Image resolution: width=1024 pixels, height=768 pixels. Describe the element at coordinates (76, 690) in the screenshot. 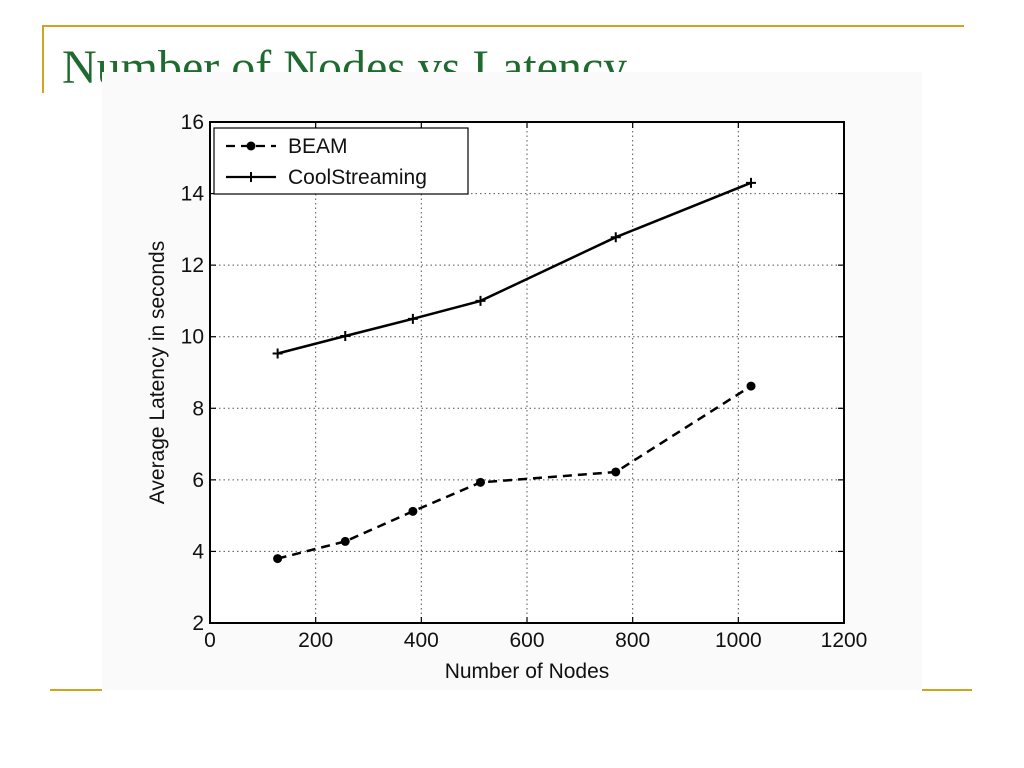

I see `slide-frame-bottom-left-line` at that location.